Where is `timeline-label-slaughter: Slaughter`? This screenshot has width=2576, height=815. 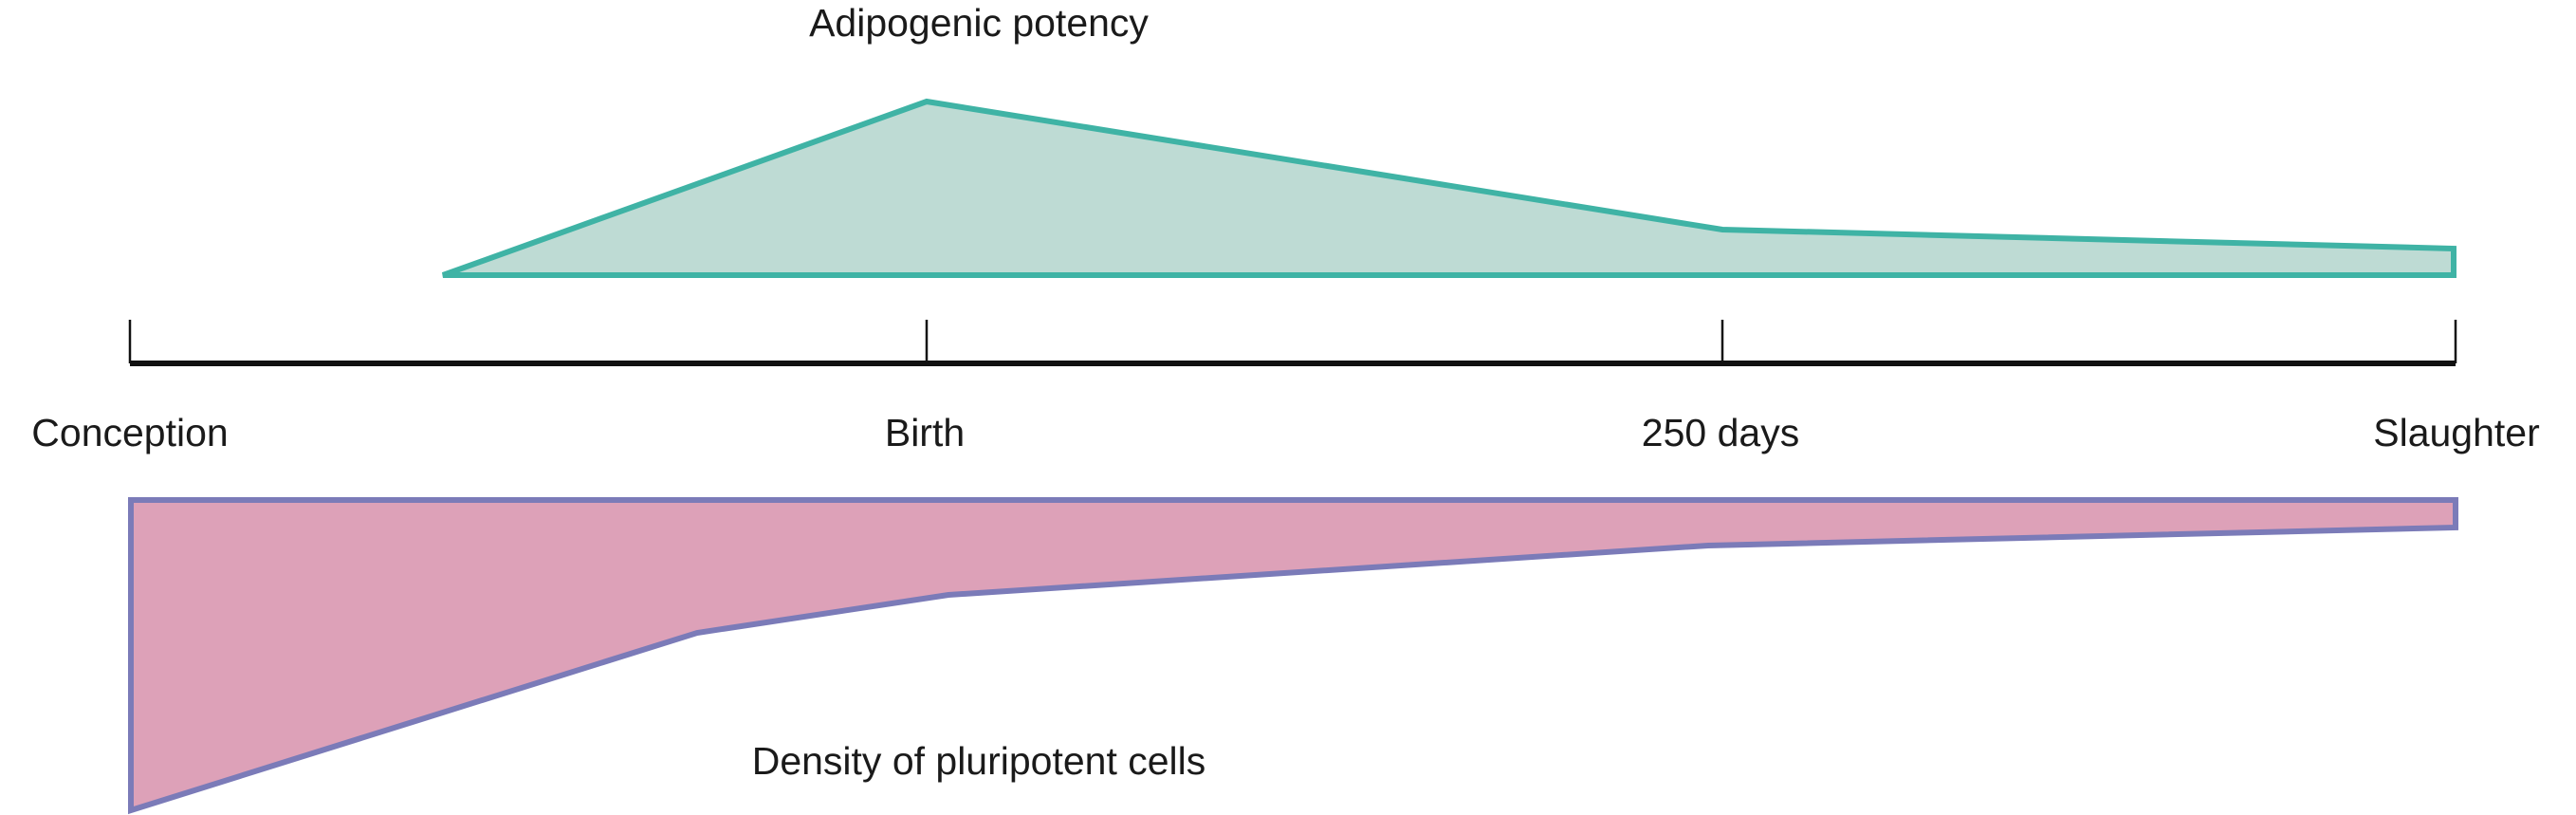
timeline-label-slaughter: Slaughter is located at coordinates (2456, 432).